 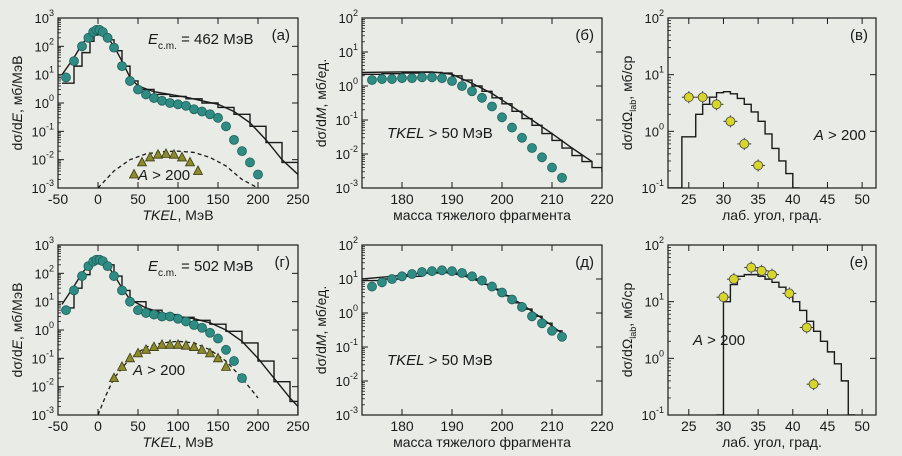 What do you see at coordinates (215, 266) in the screenshot?
I see `text-part: = 502 МэВ` at bounding box center [215, 266].